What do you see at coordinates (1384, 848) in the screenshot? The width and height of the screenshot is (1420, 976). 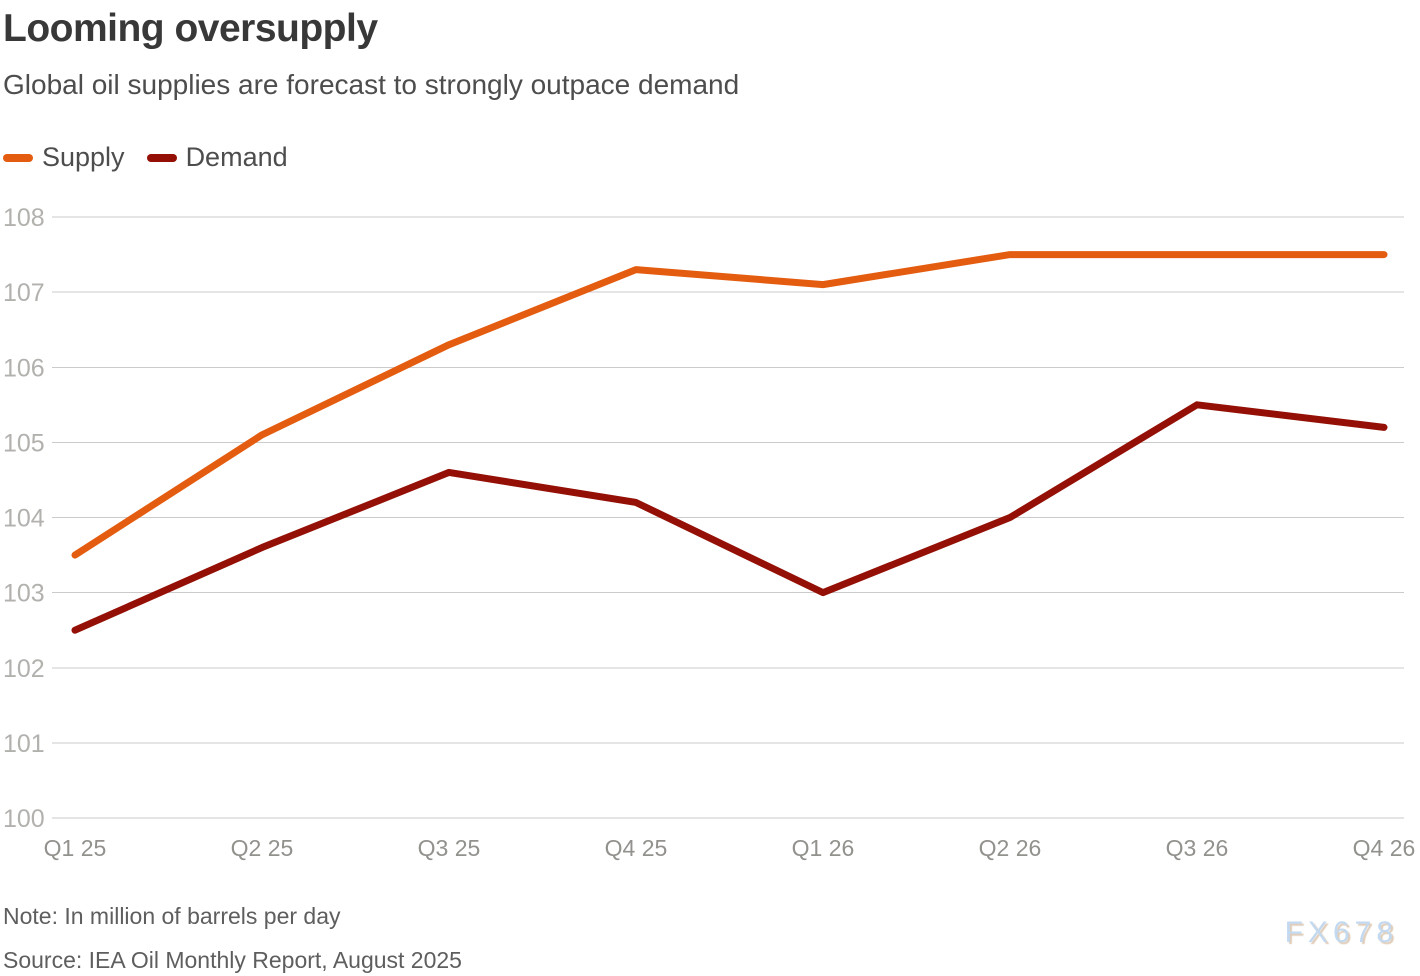 I see `x-tick-label: Q4 26` at bounding box center [1384, 848].